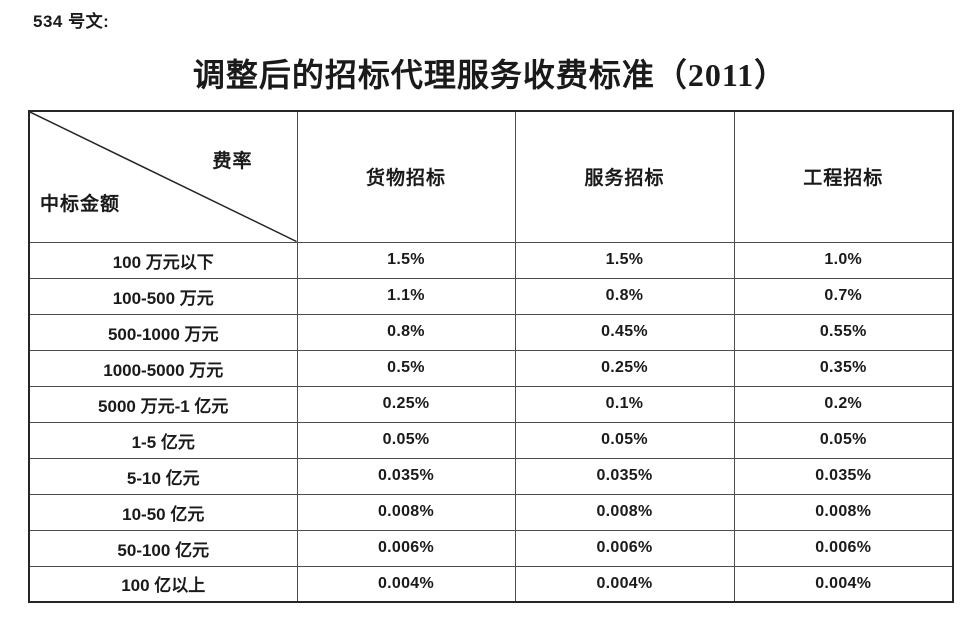 This screenshot has height=629, width=979. I want to click on row-label: 100-500 万元, so click(163, 296).